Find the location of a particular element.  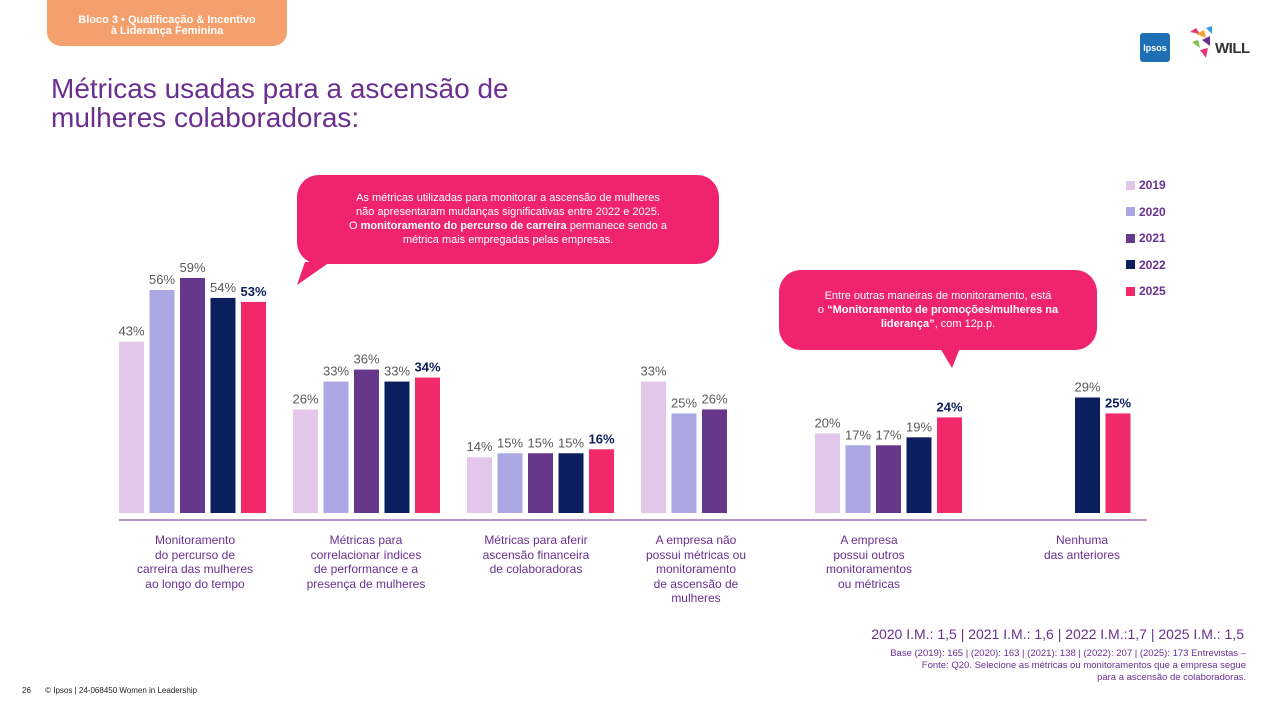

bar-2022-cat2 is located at coordinates (397, 447).